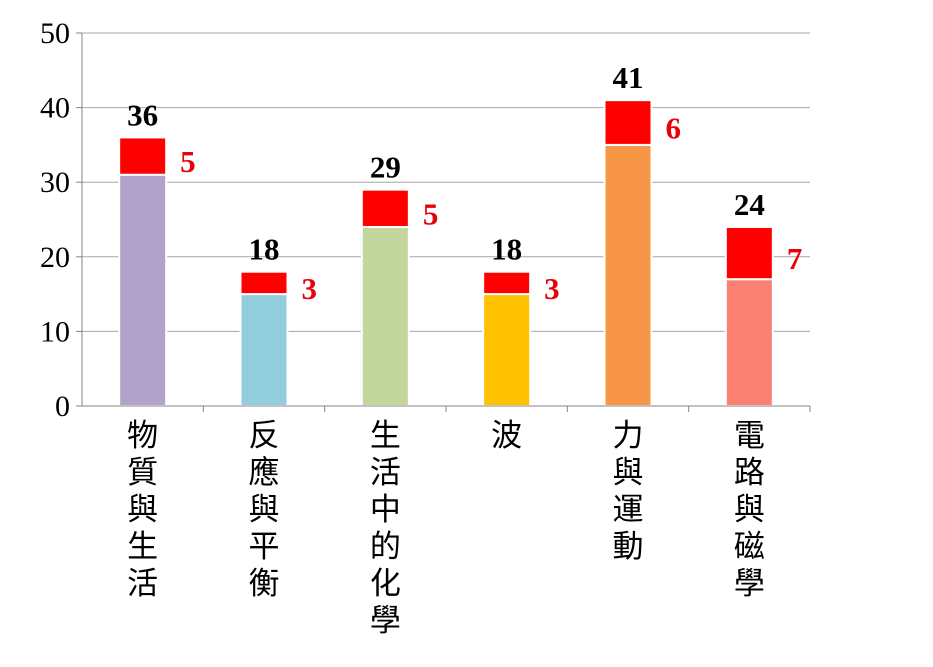  What do you see at coordinates (55, 182) in the screenshot?
I see `y-tick-label: 30` at bounding box center [55, 182].